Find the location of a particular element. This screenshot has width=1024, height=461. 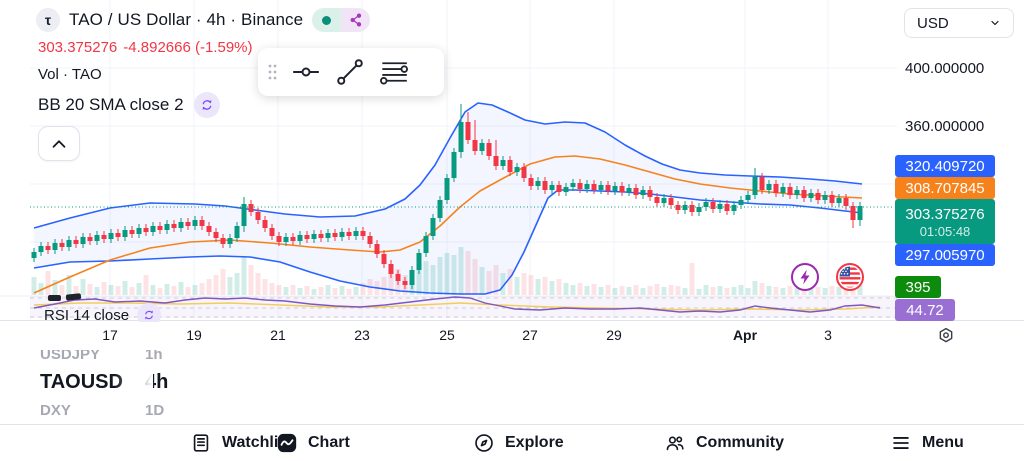

picker-row-next: DXY 1D is located at coordinates (102, 410).